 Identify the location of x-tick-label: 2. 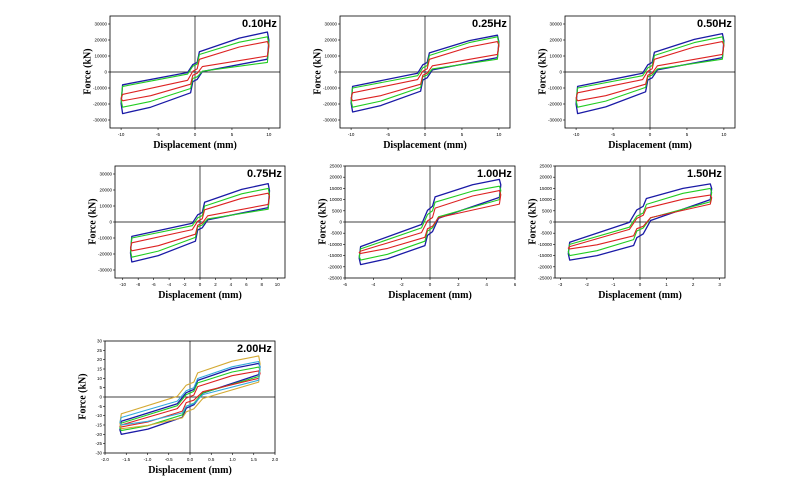
(693, 284).